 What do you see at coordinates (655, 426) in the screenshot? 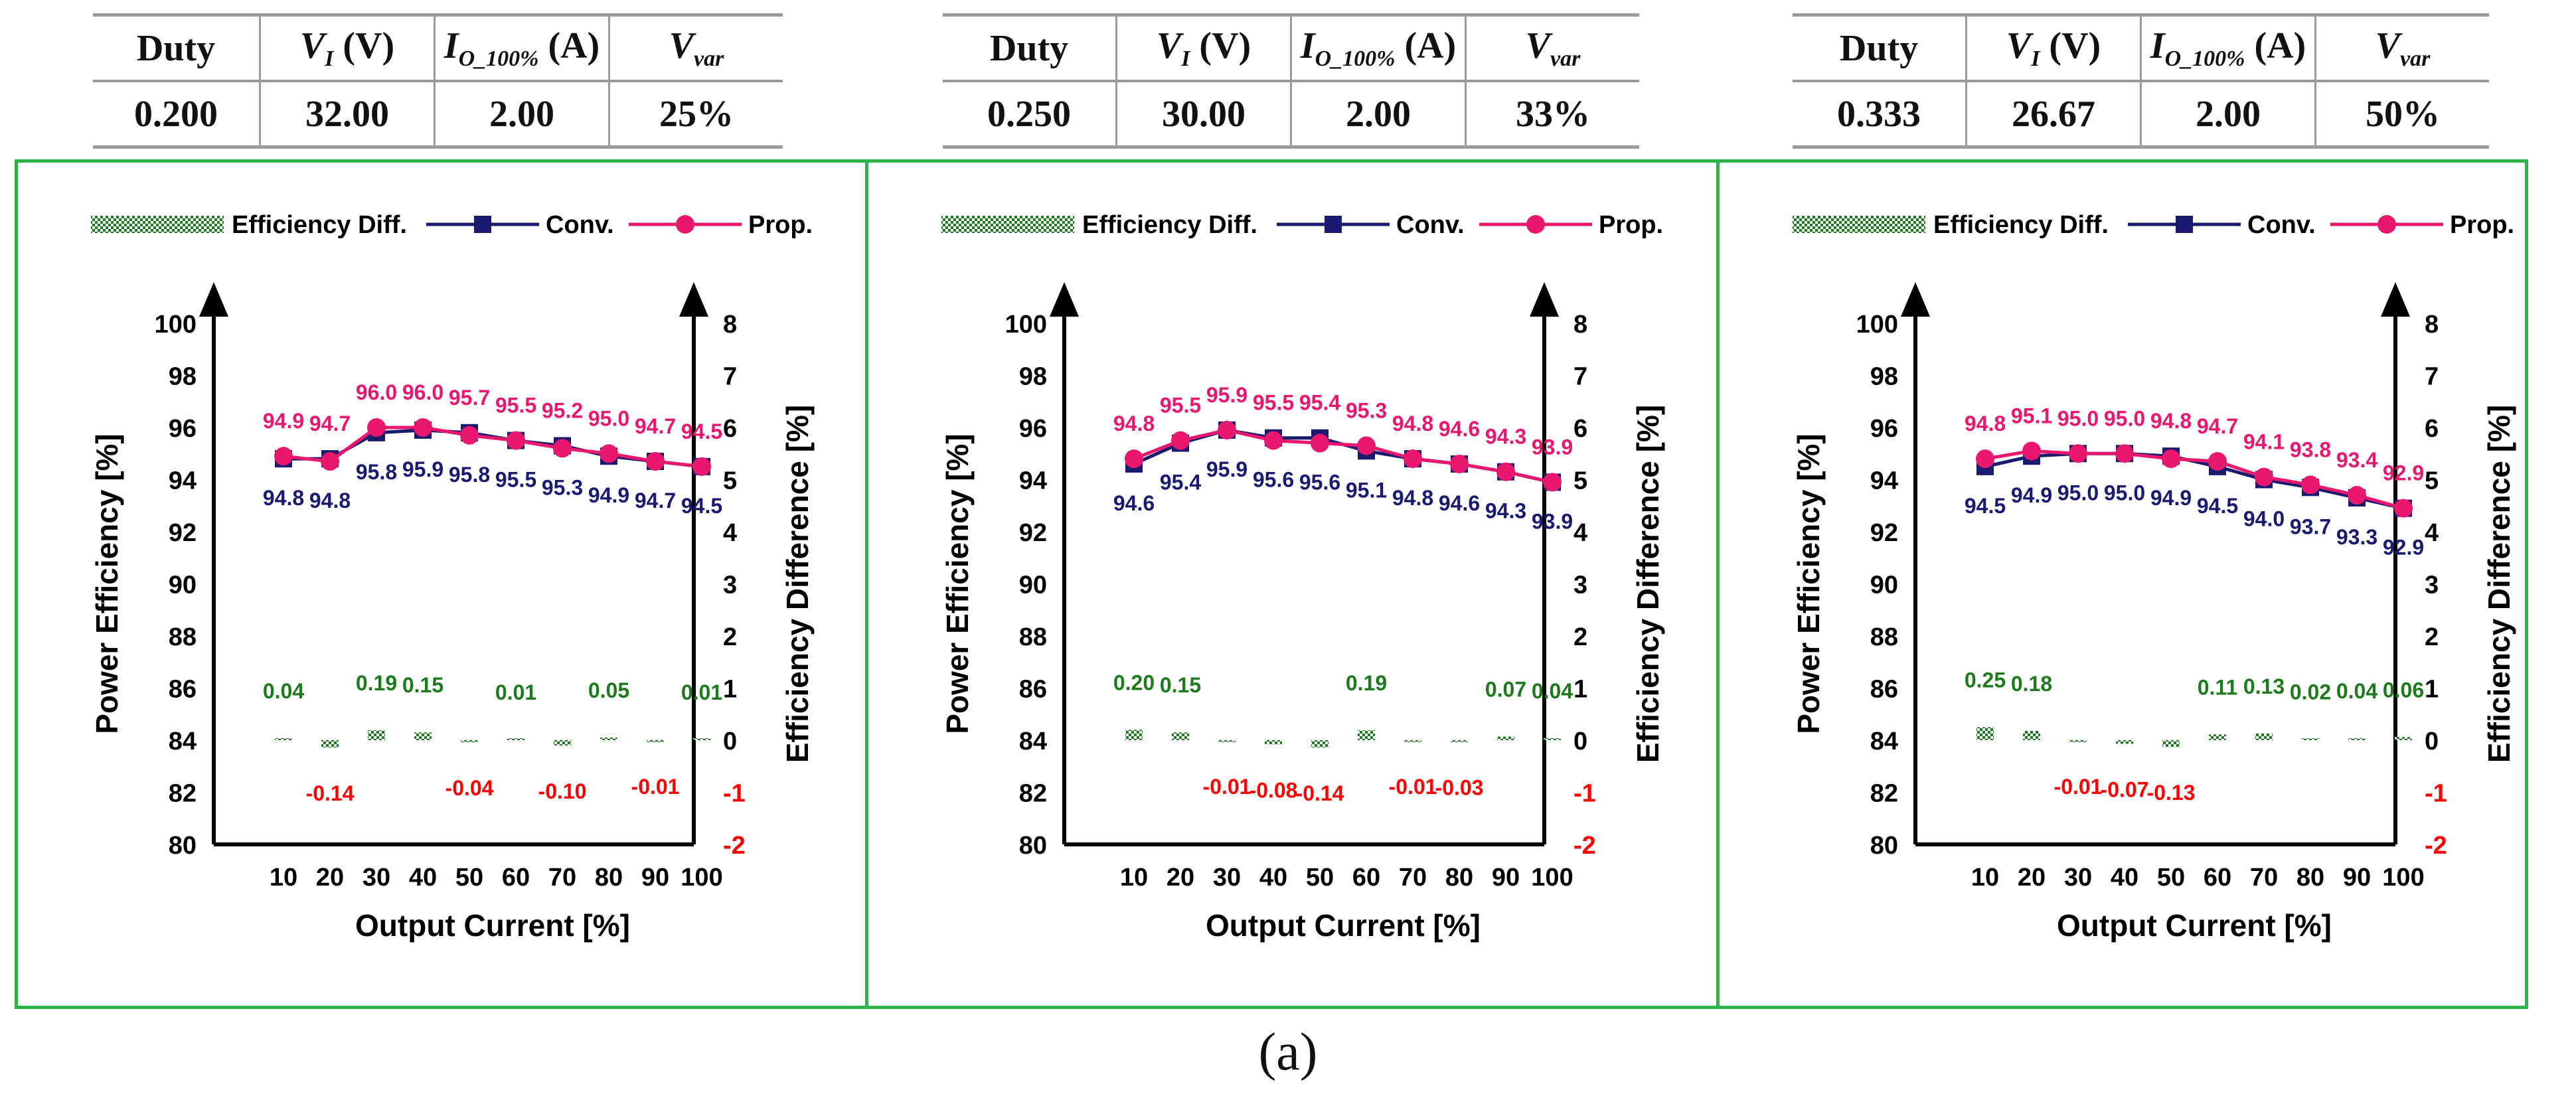
I see `prop-data-label: 94.7` at bounding box center [655, 426].